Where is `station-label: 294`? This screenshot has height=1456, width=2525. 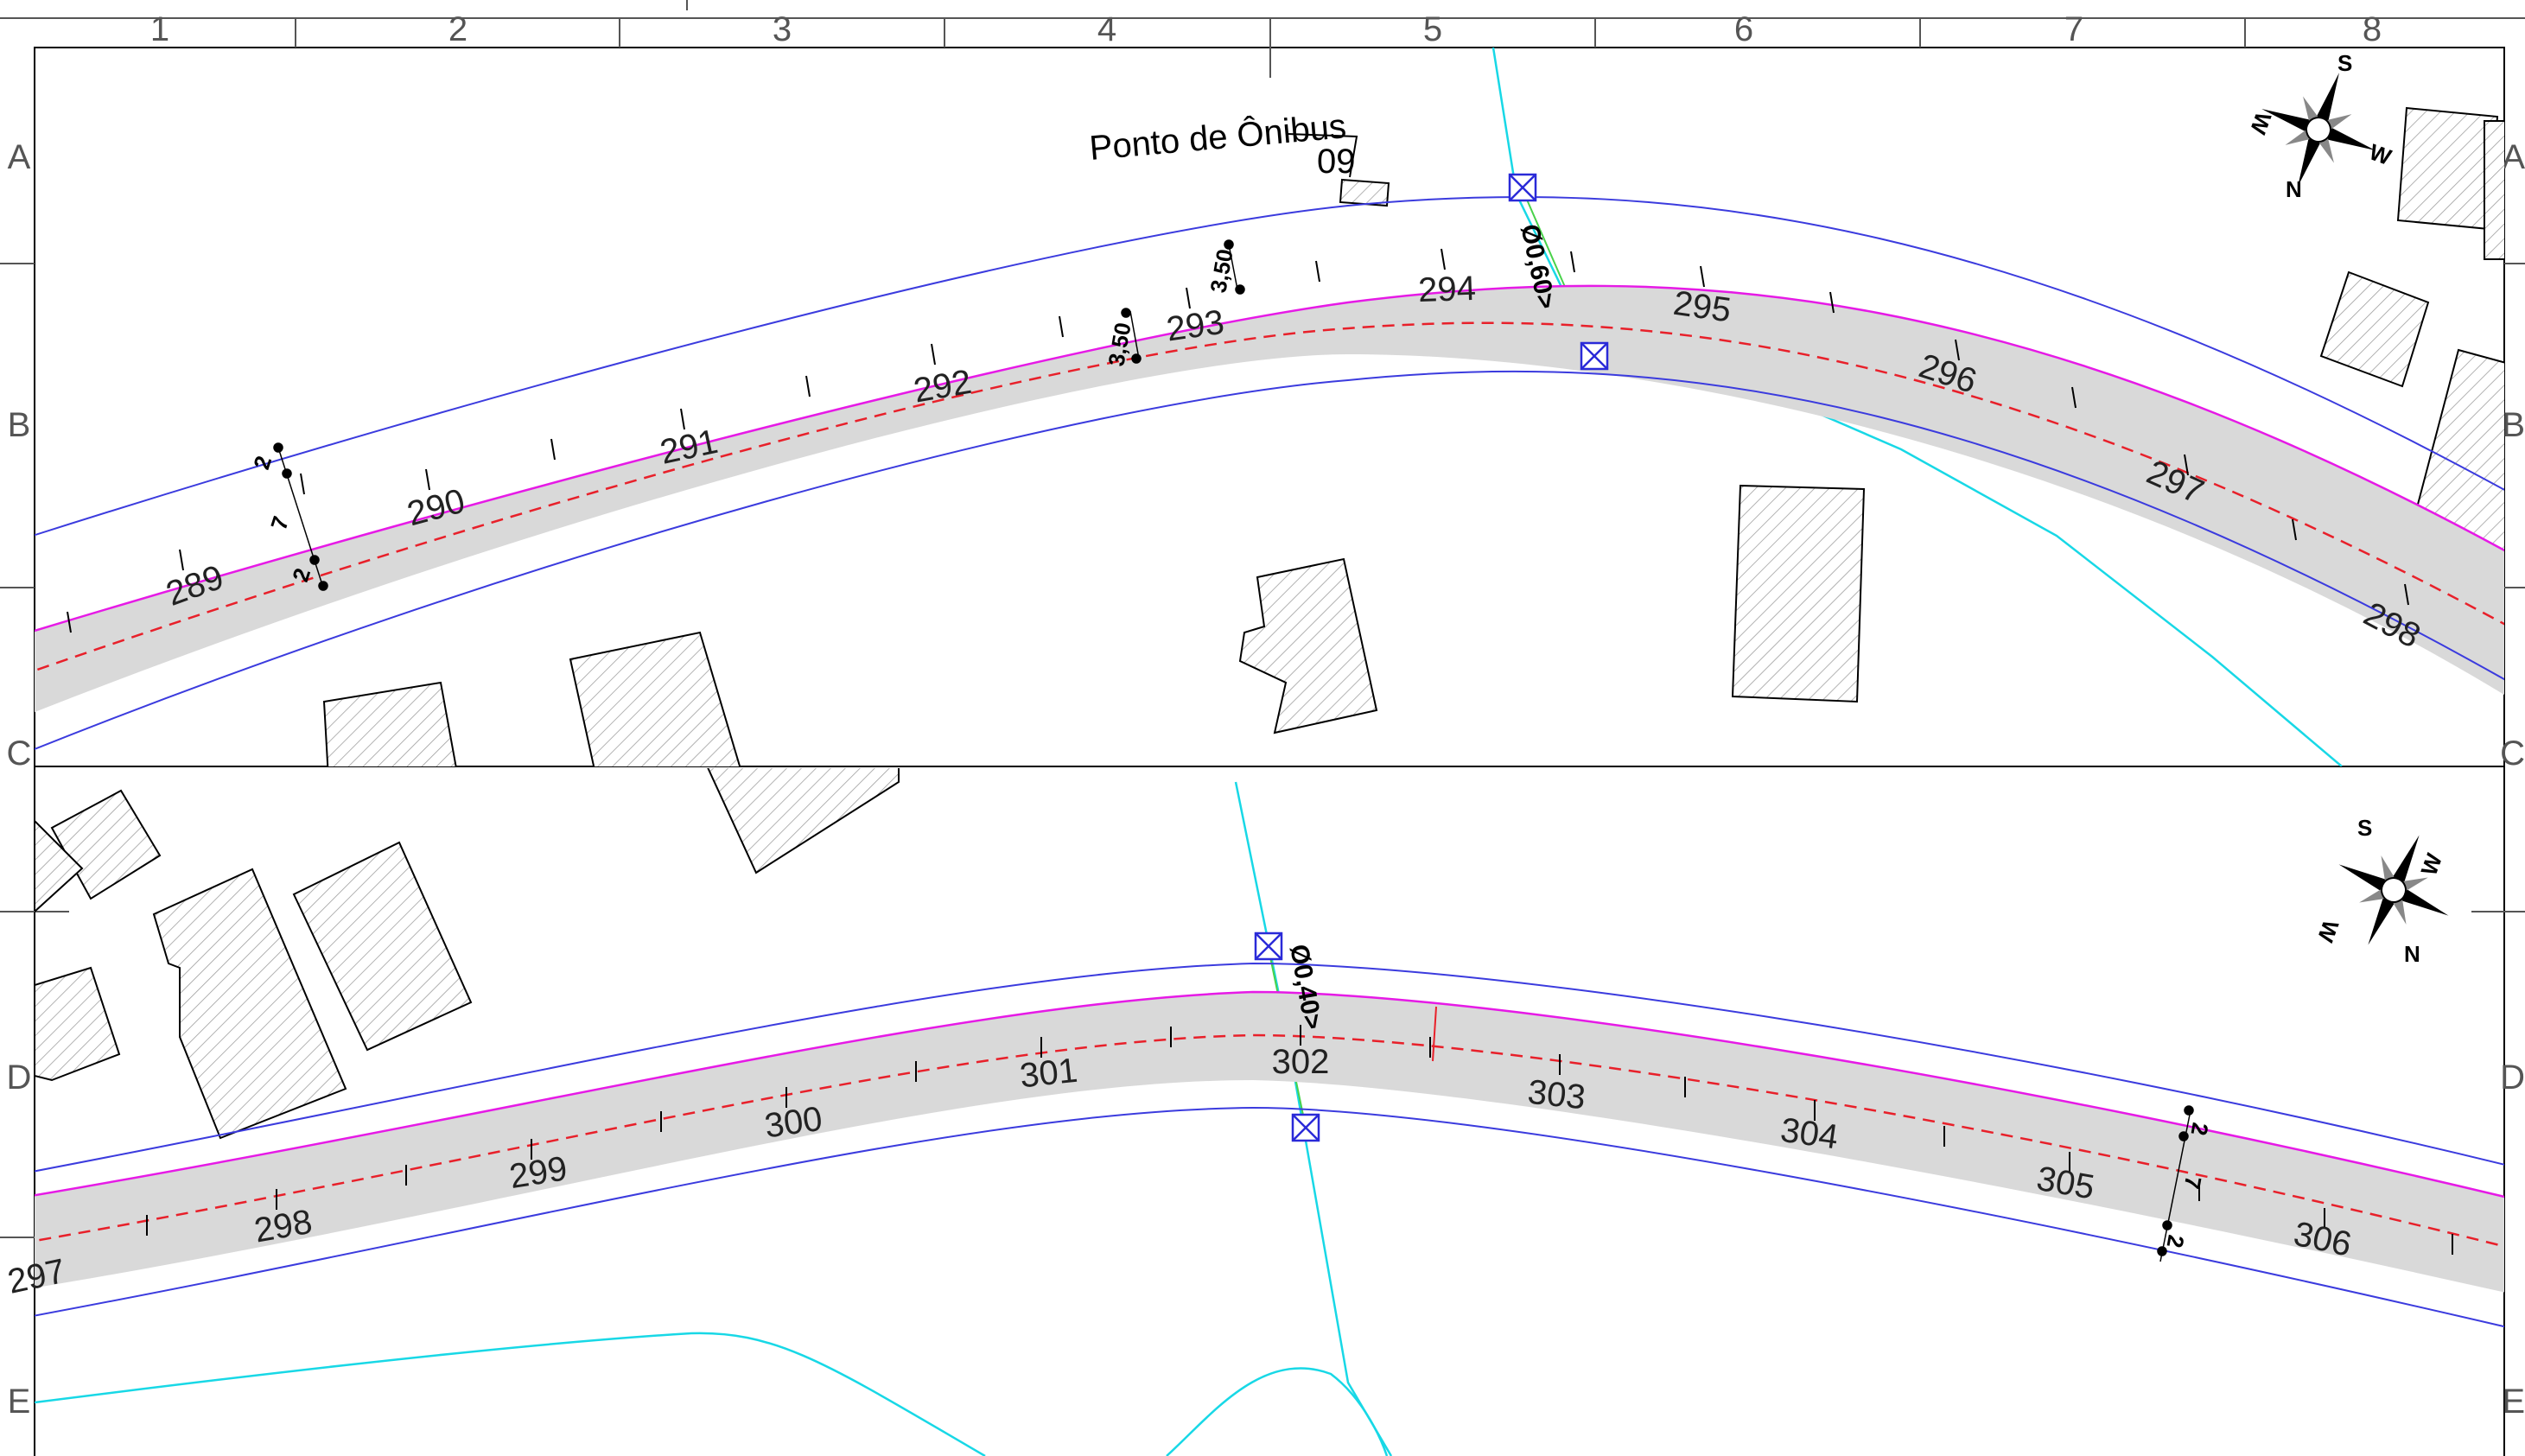 station-label: 294 is located at coordinates (1446, 290).